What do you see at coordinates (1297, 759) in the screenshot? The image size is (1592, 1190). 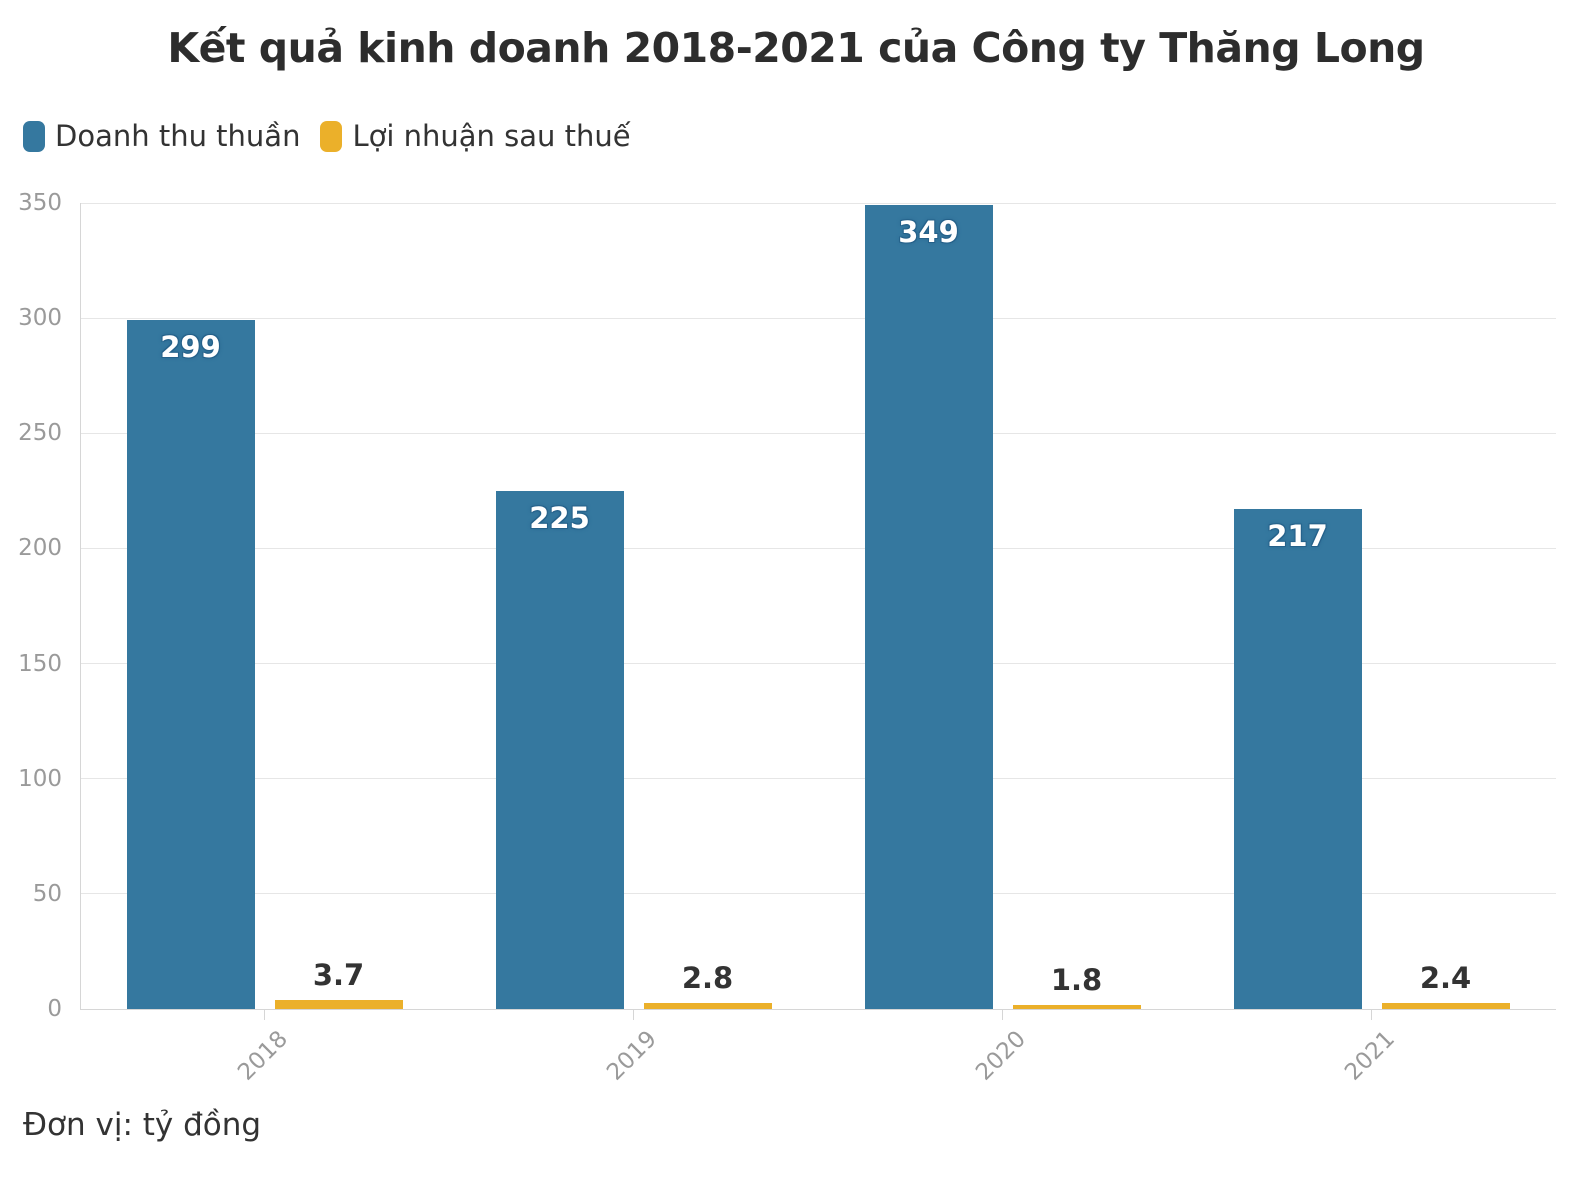 I see `revenue-bar-2021` at bounding box center [1297, 759].